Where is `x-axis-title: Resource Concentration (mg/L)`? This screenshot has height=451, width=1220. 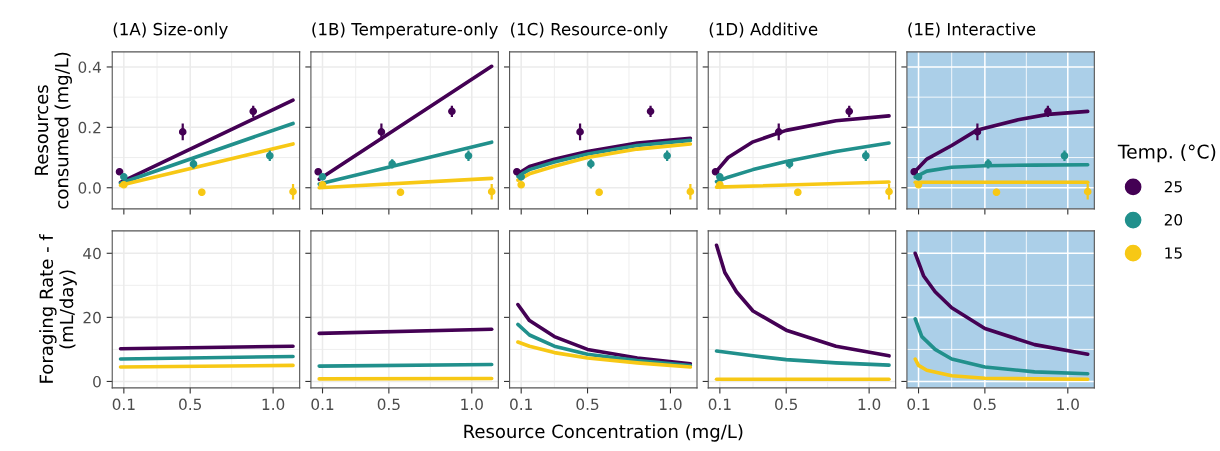 x-axis-title: Resource Concentration (mg/L) is located at coordinates (603, 433).